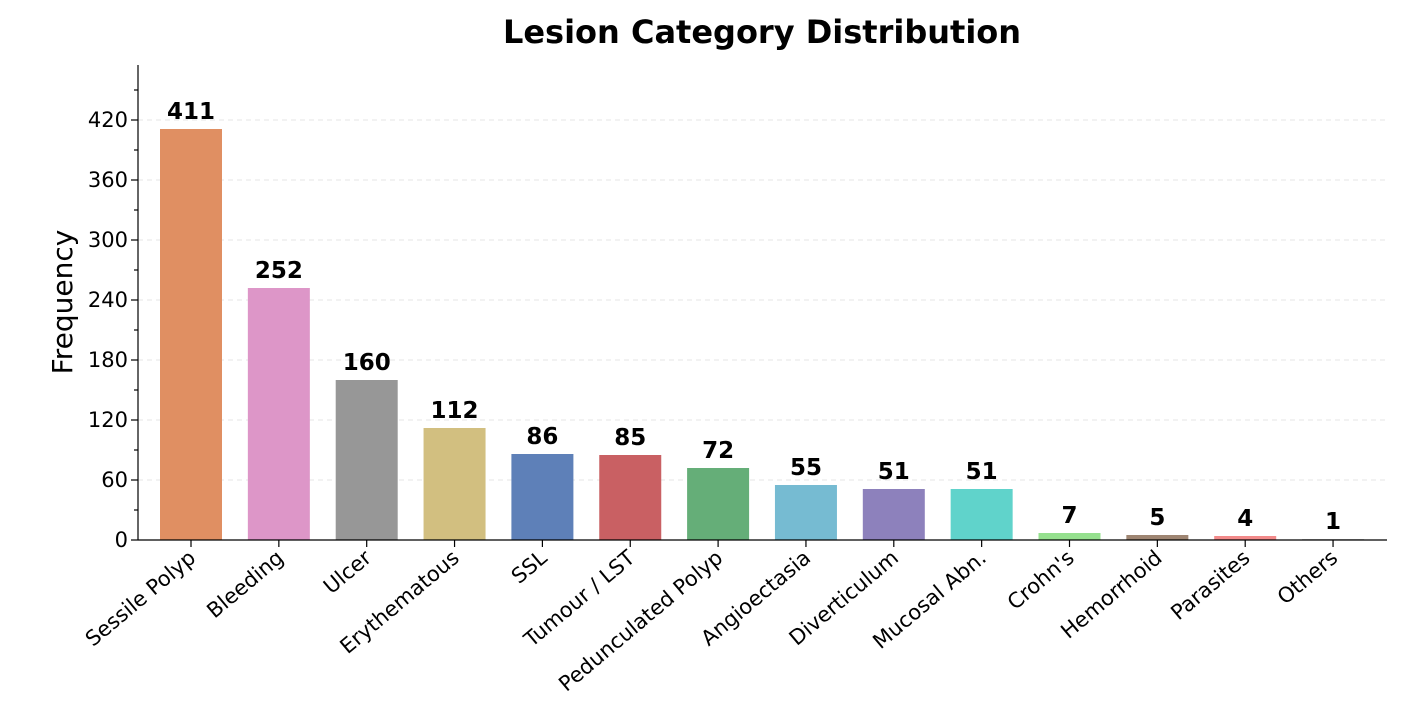  What do you see at coordinates (140, 598) in the screenshot?
I see `x-tick-label: Sessile Polyp` at bounding box center [140, 598].